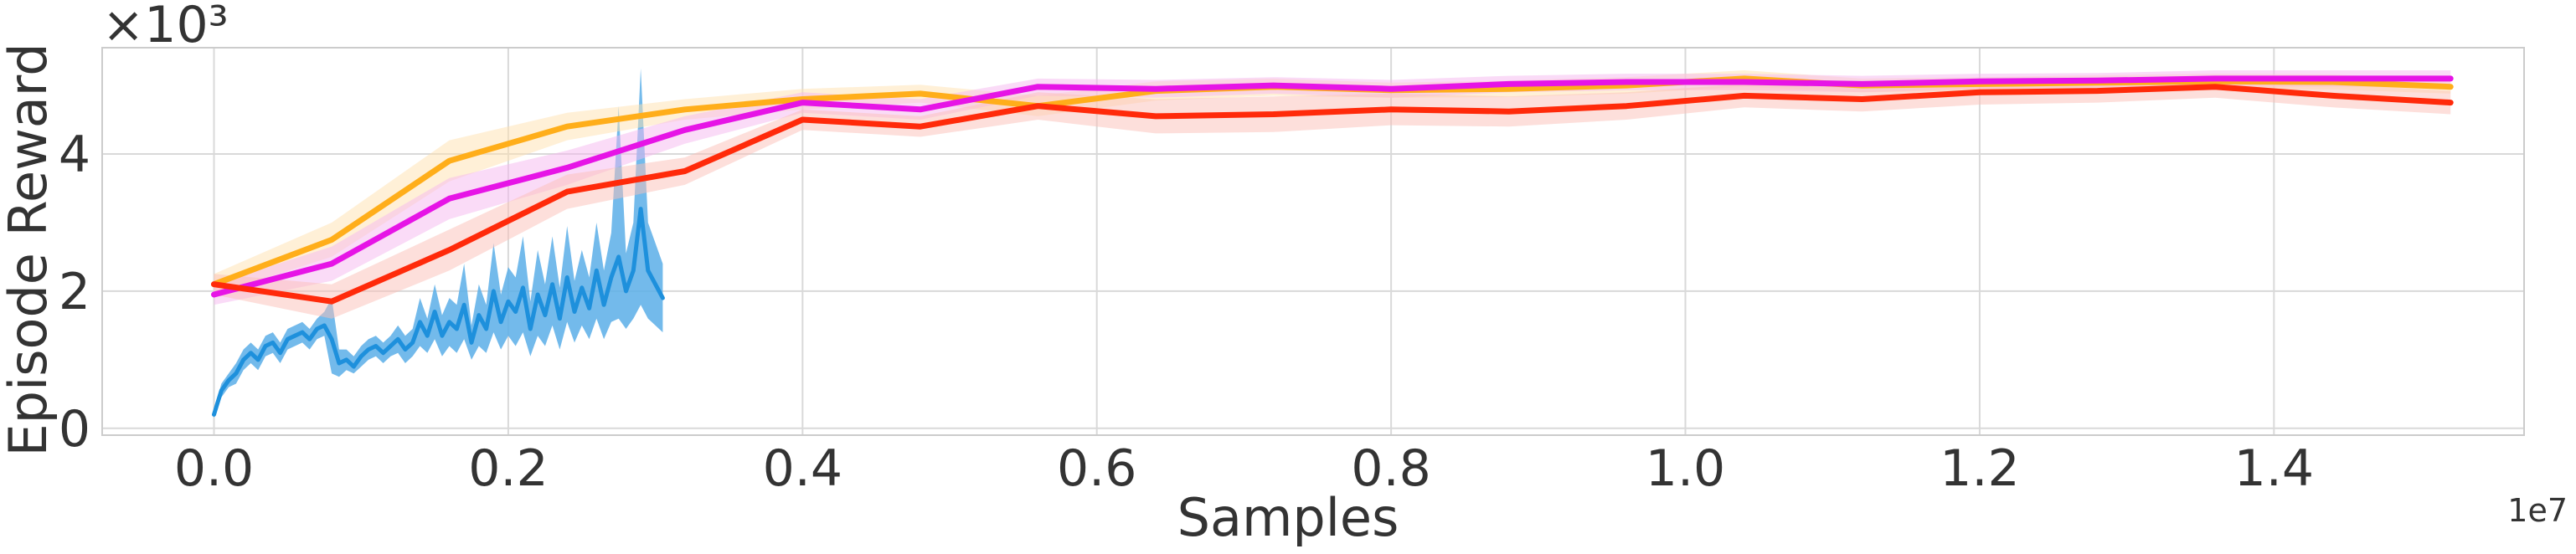 Image resolution: width=2576 pixels, height=554 pixels. I want to click on x-offset-text: 1e7, so click(2537, 510).